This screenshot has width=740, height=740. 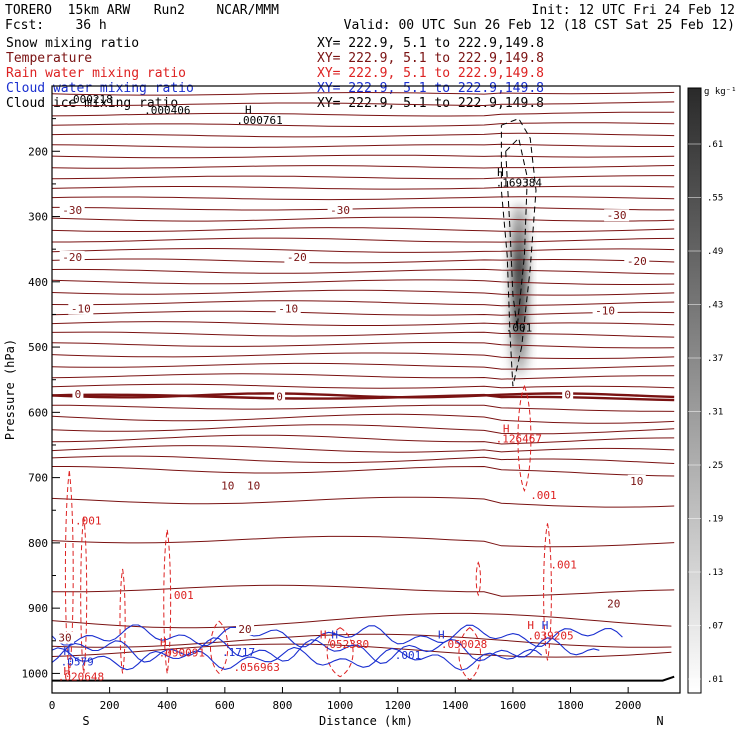 I want to click on x-tick-label: 1000, so click(x=340, y=705).